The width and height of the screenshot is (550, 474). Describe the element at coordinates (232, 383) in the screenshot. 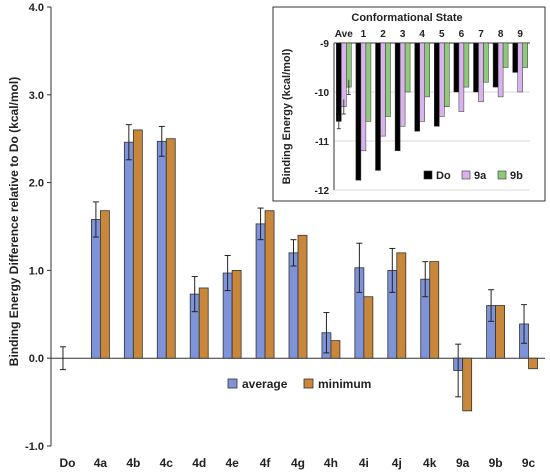

I see `legend-swatch-average` at that location.